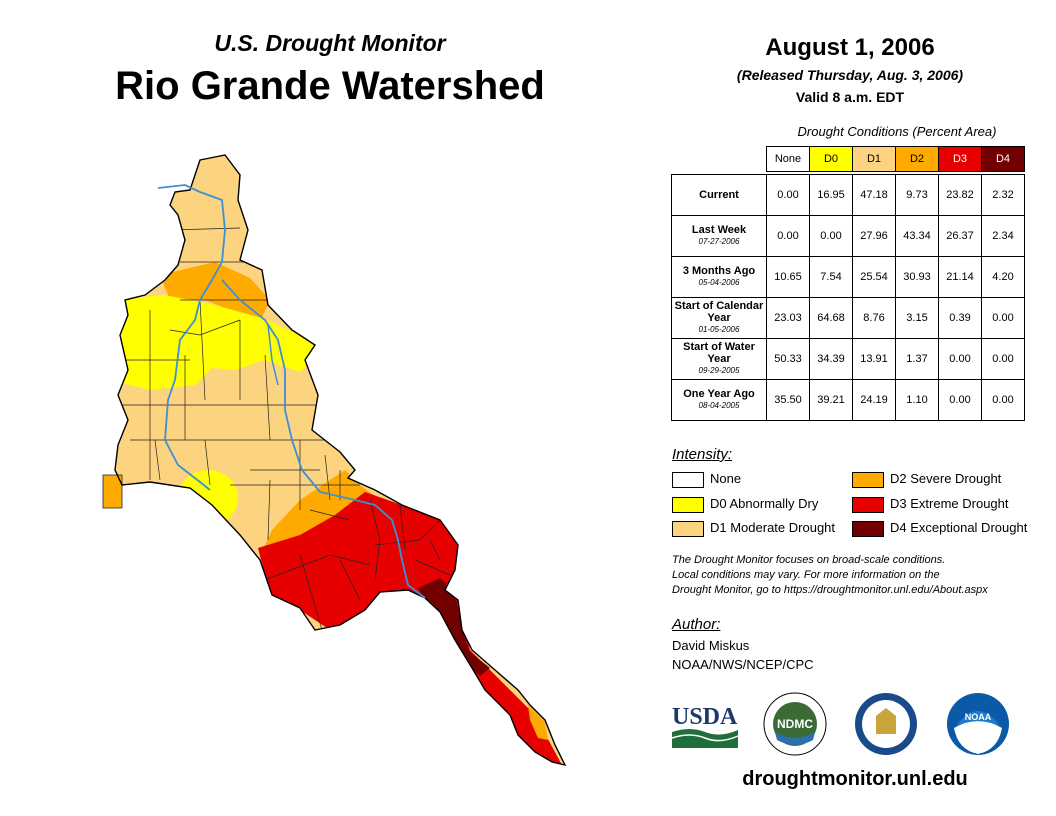 The height and width of the screenshot is (816, 1056). What do you see at coordinates (705, 717) in the screenshot?
I see `svg-text: USDA` at bounding box center [705, 717].